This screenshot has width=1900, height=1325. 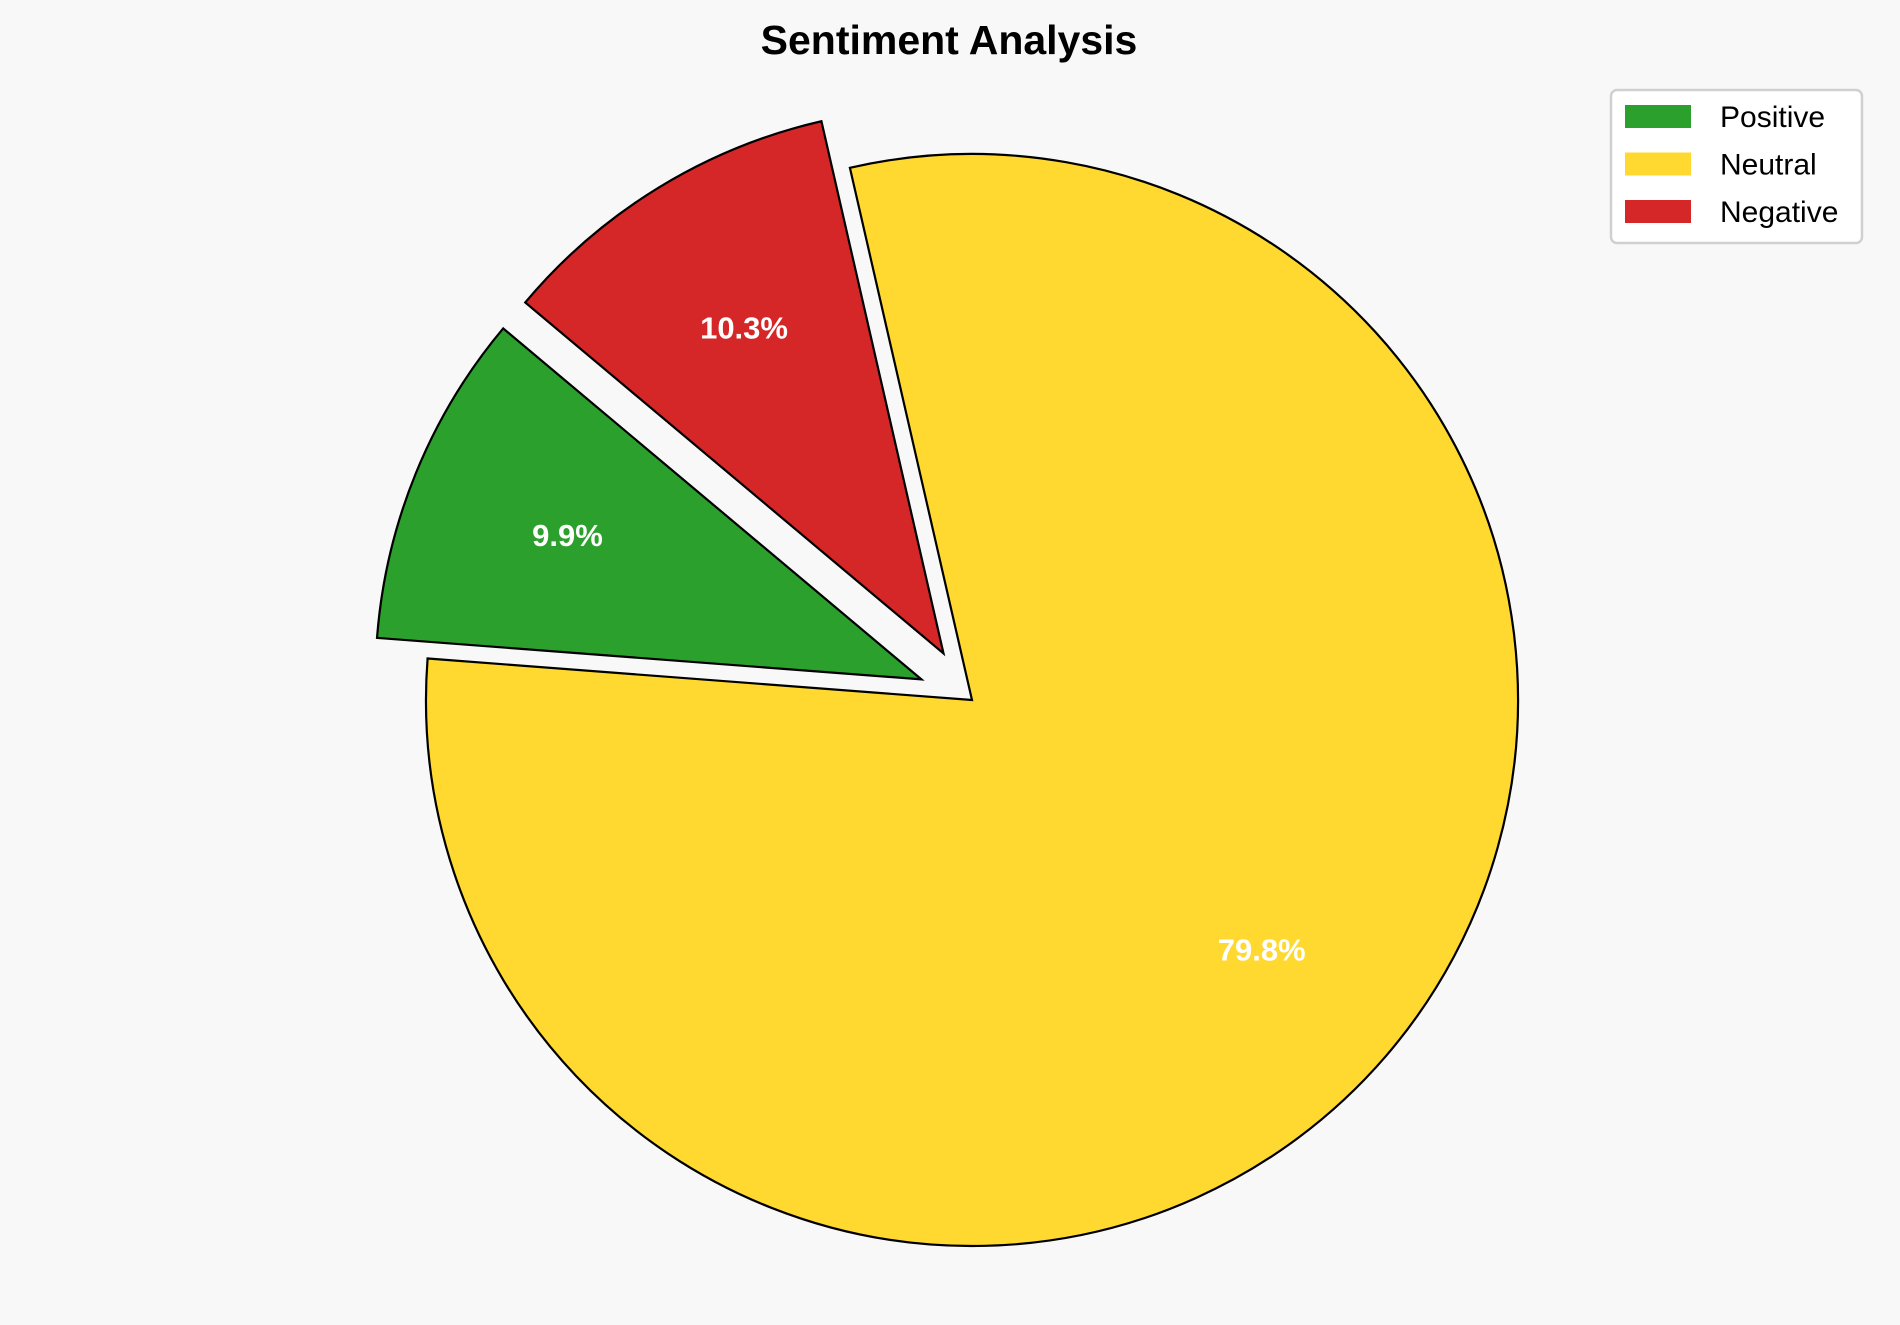 What do you see at coordinates (1658, 164) in the screenshot?
I see `legend-swatch-neutral` at bounding box center [1658, 164].